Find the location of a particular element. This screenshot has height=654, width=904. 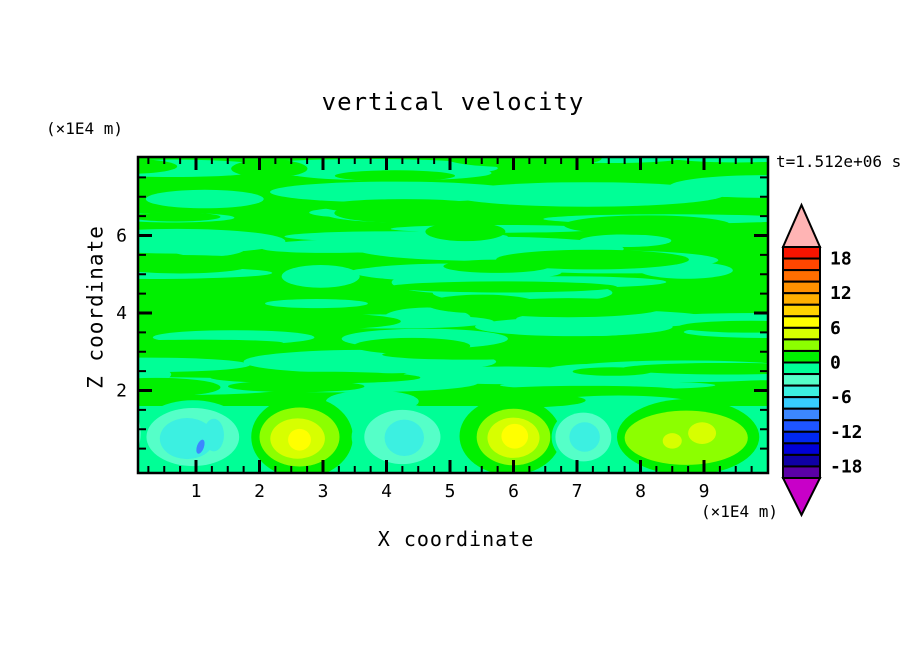

colorbar-over-arrow is located at coordinates (801, 225).